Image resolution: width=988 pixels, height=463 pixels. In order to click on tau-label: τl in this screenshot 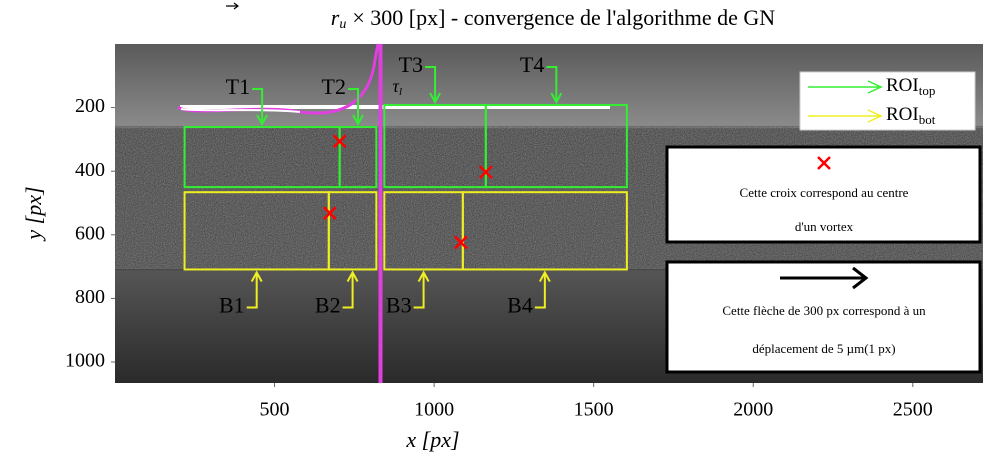, I will do `click(398, 86)`.